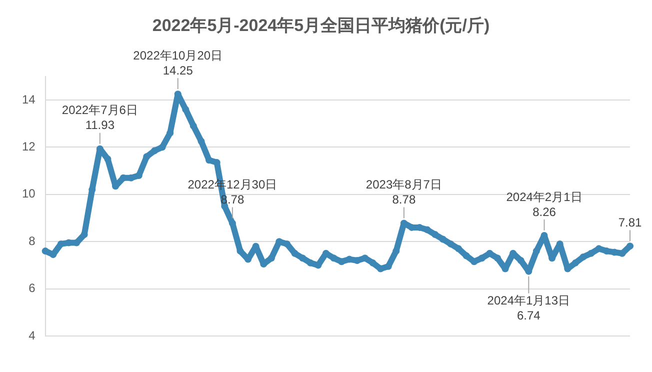 The width and height of the screenshot is (652, 372). I want to click on y-tick-label: 10, so click(29, 193).